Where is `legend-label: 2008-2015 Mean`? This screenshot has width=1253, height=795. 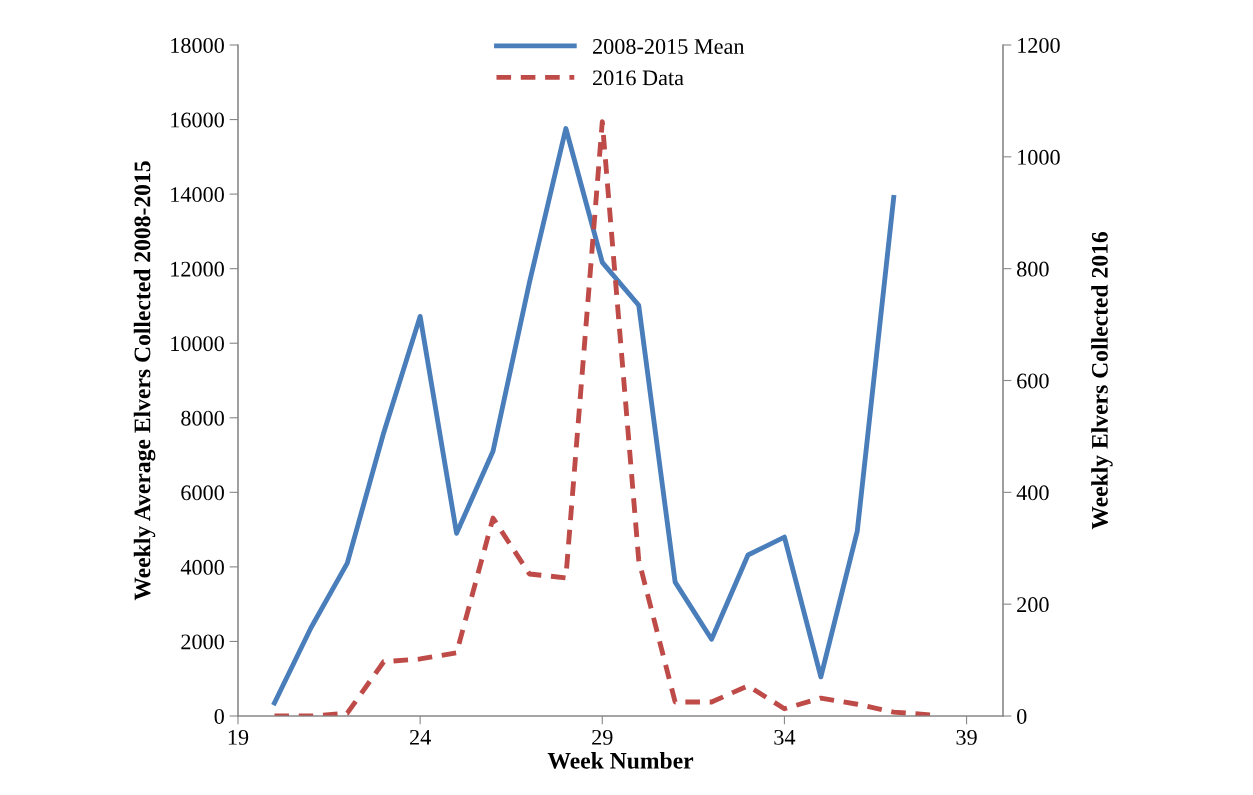
legend-label: 2008-2015 Mean is located at coordinates (669, 46).